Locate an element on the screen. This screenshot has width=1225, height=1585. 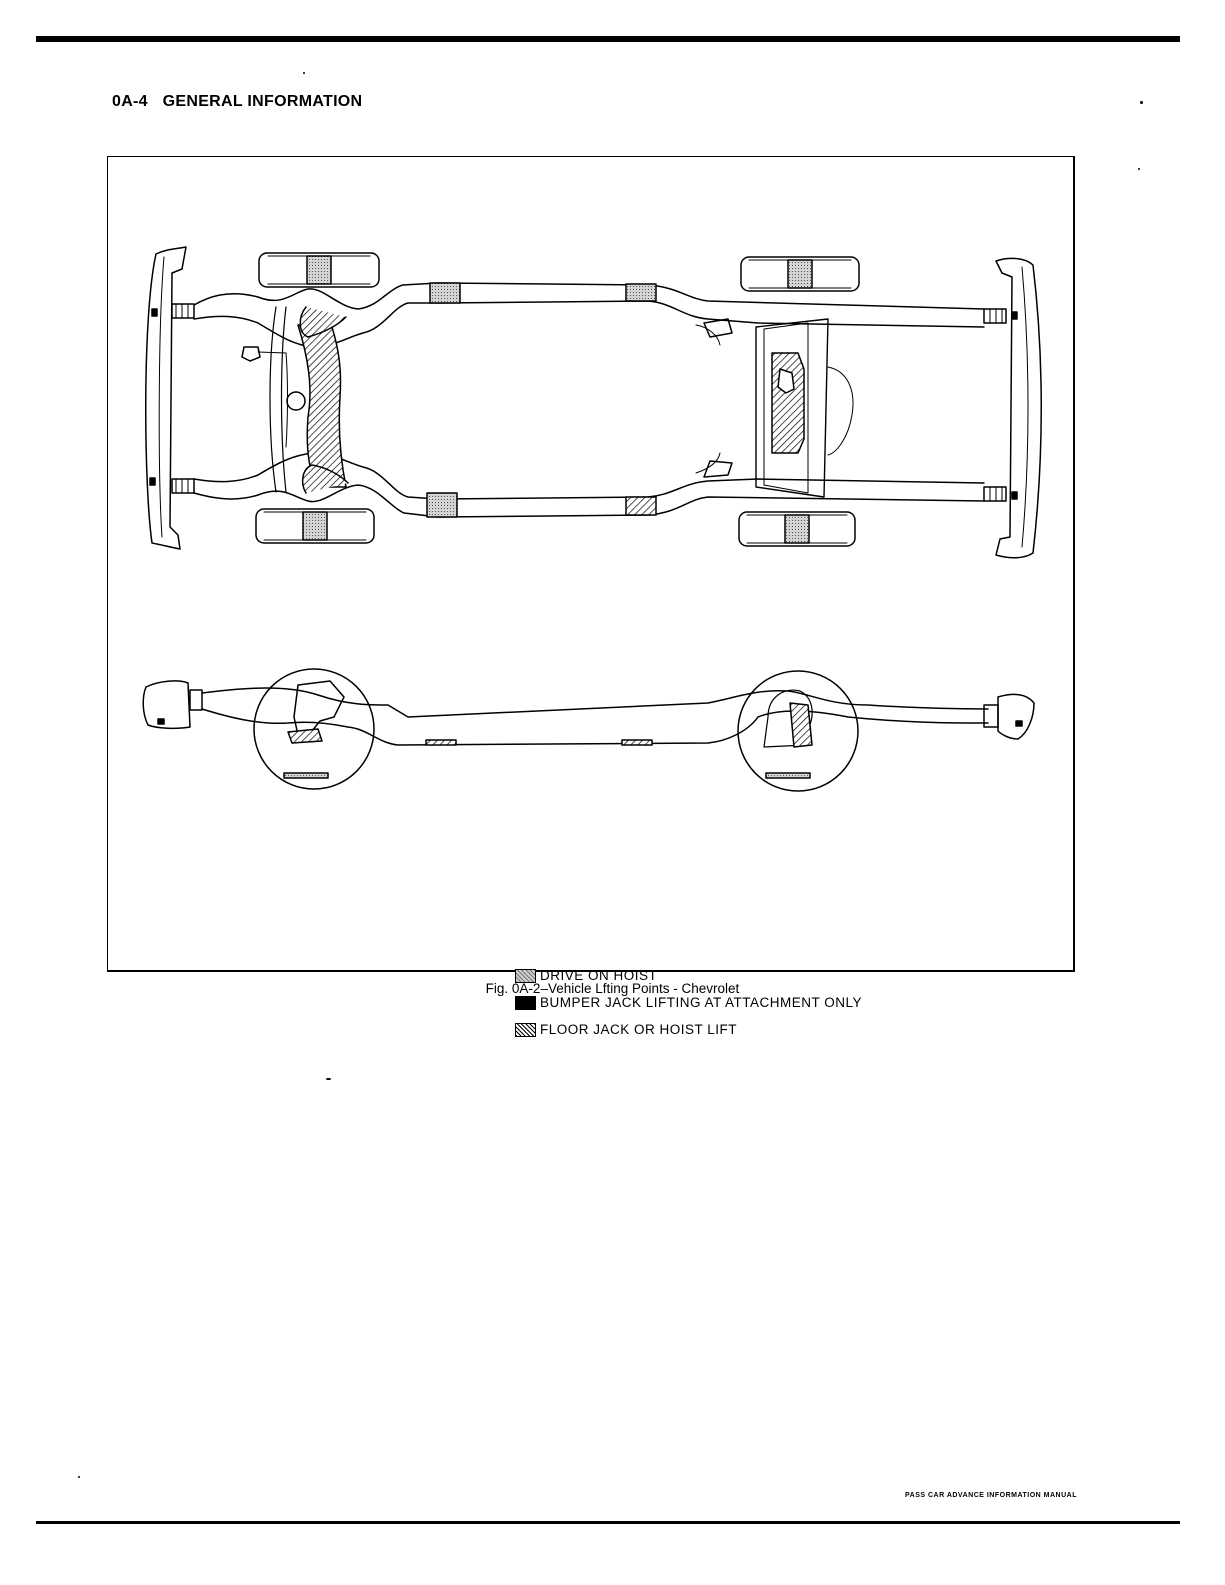
tire-rear-upper is located at coordinates (800, 274).